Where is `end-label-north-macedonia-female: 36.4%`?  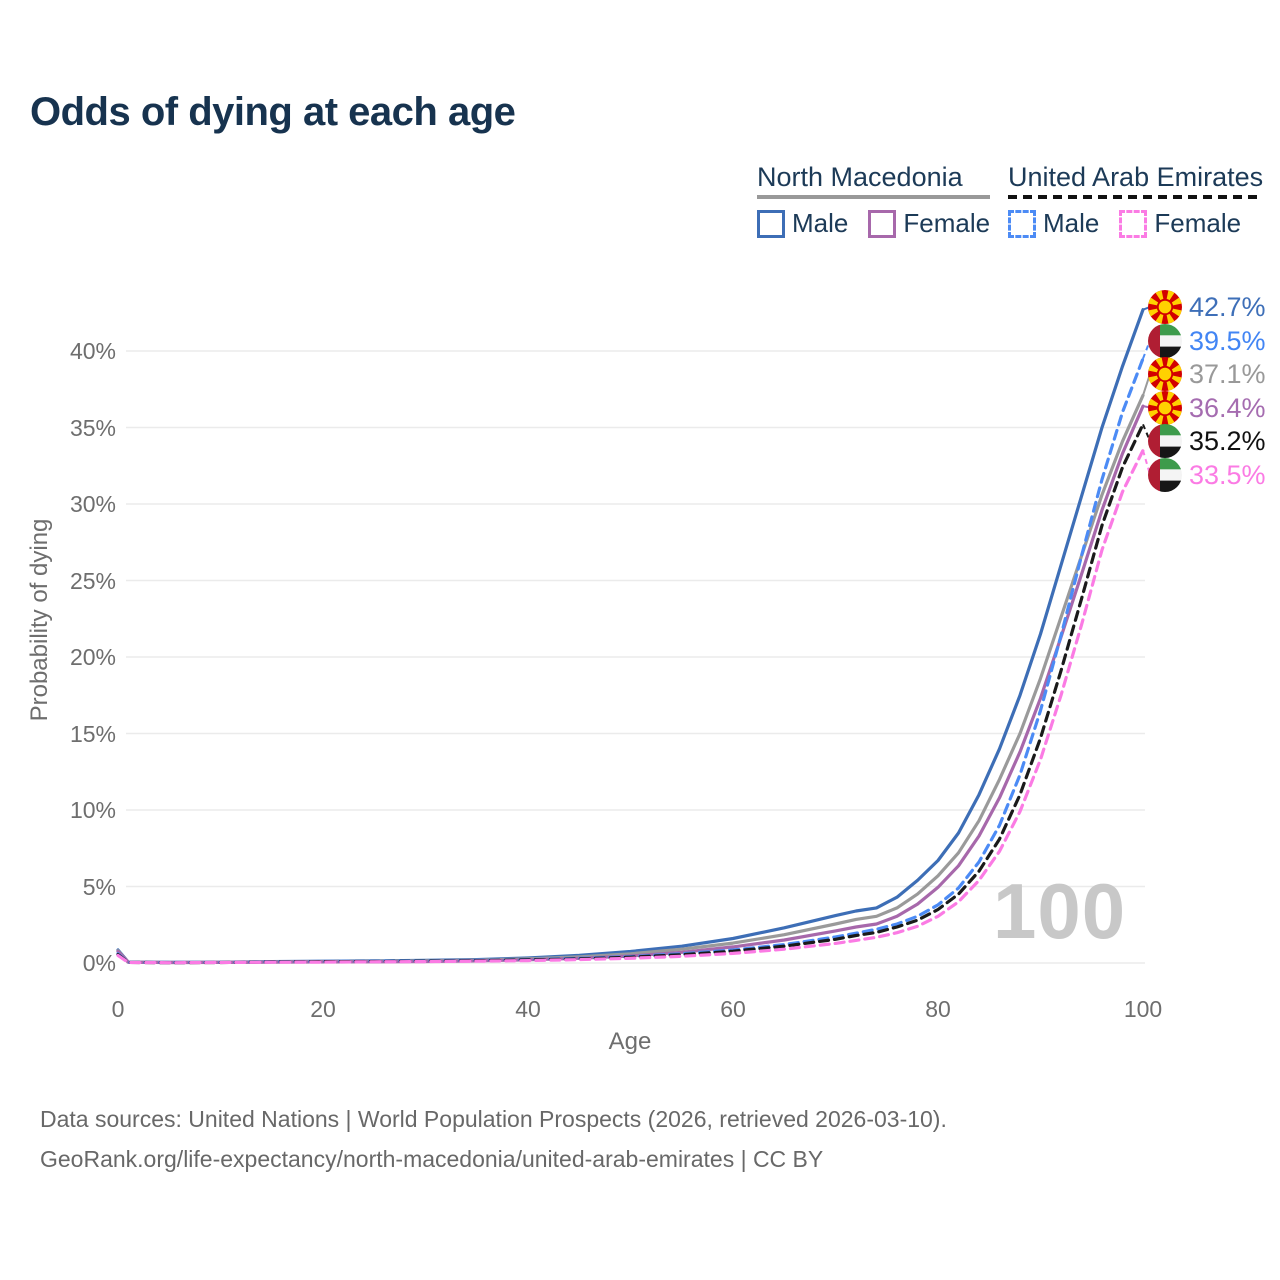 end-label-north-macedonia-female: 36.4% is located at coordinates (1207, 407).